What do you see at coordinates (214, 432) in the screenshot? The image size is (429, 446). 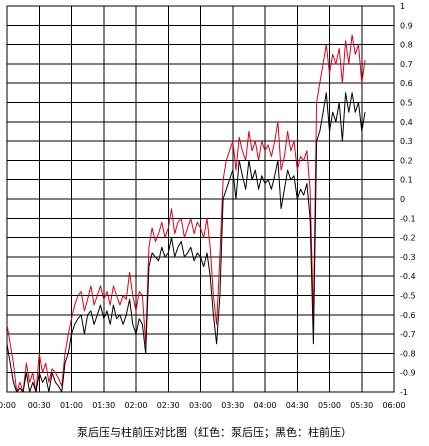 I see `chart-title: 泵后压与柱前压对比图（红色：泵后压；黑色：柱前压）` at bounding box center [214, 432].